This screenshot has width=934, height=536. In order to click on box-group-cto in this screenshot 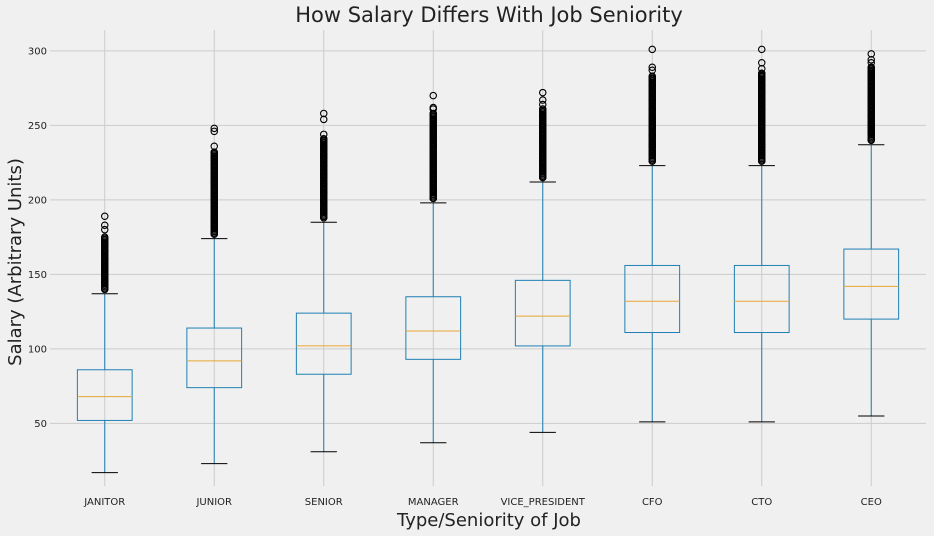, I will do `click(761, 234)`.